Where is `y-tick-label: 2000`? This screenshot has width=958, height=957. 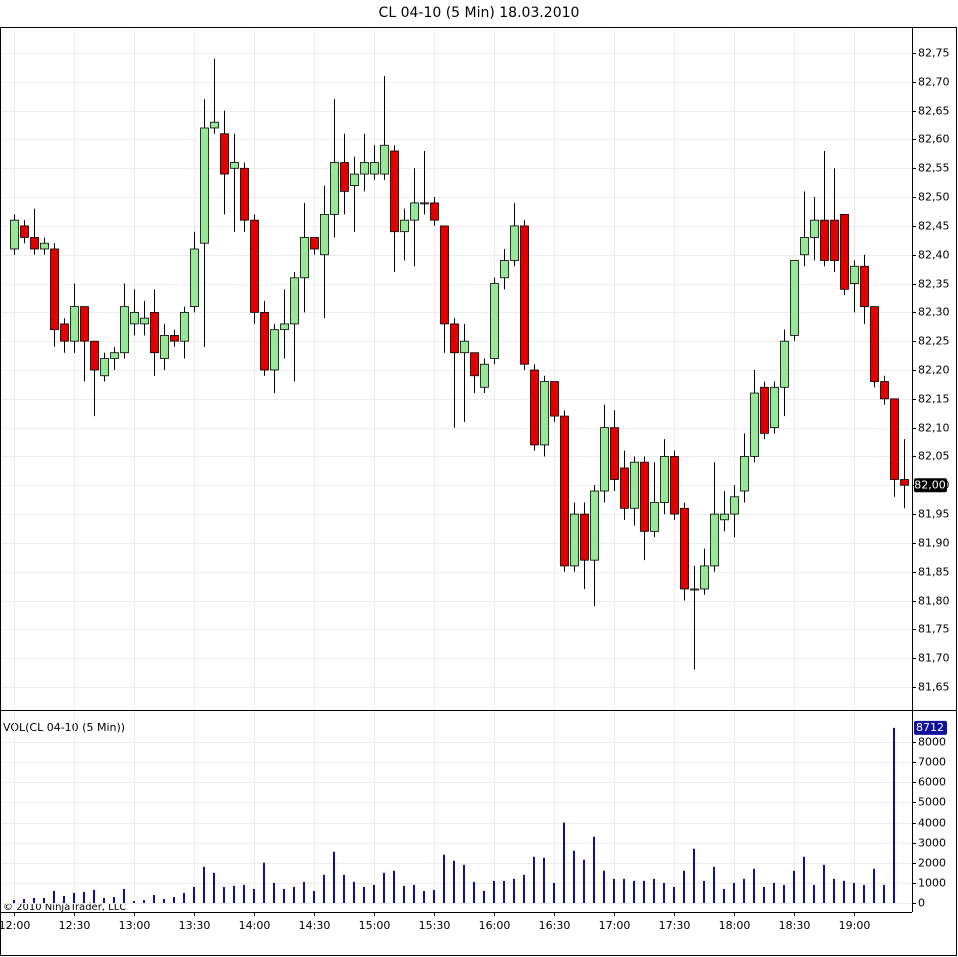 y-tick-label: 2000 is located at coordinates (932, 863).